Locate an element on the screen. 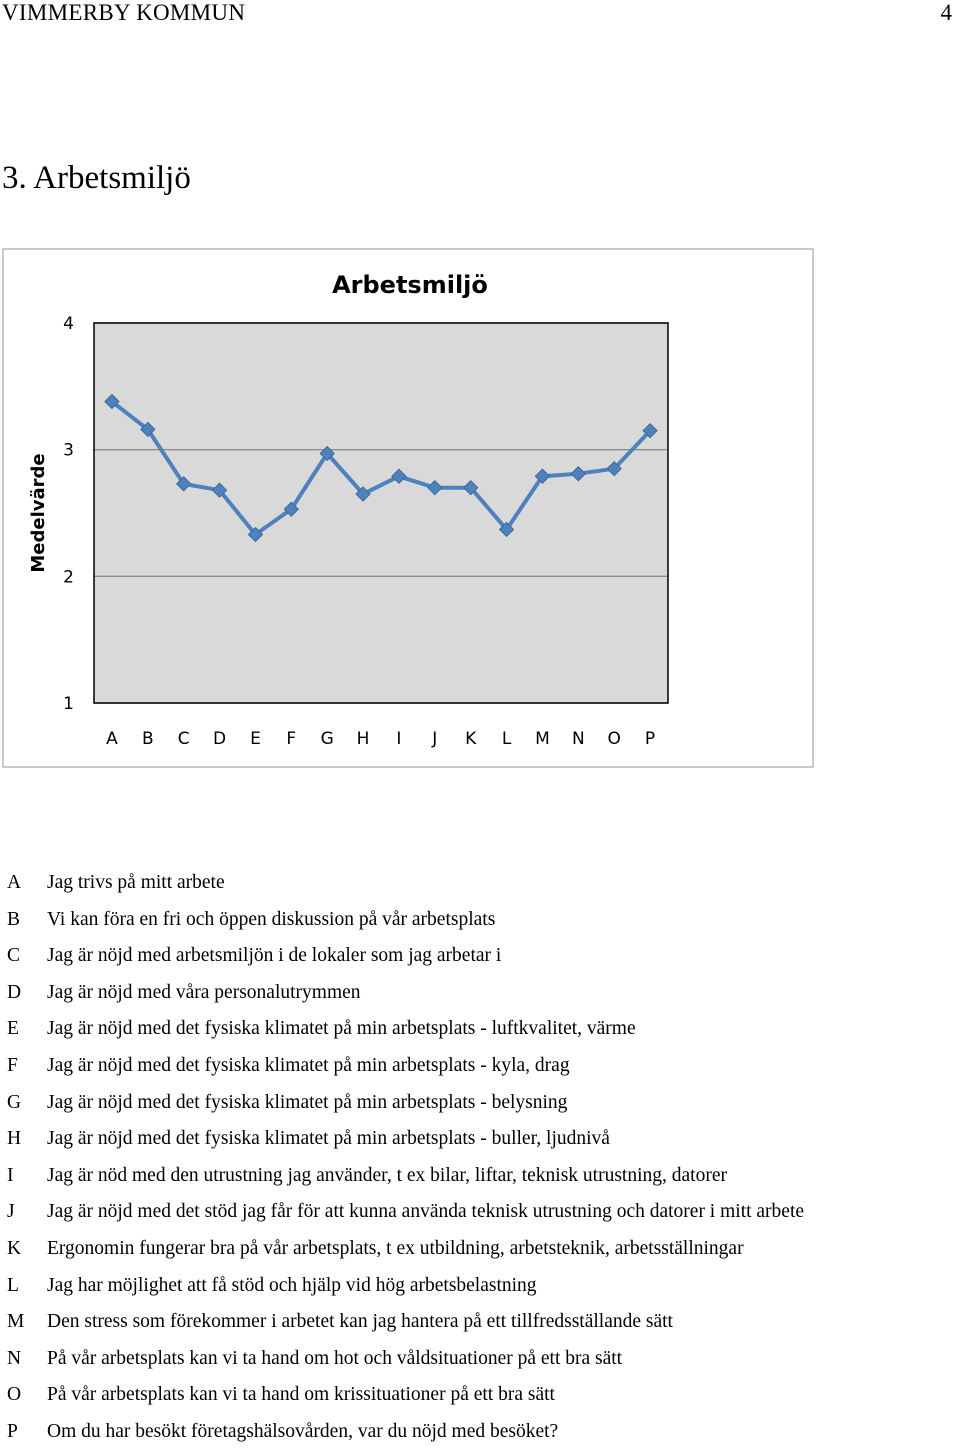 This screenshot has height=1452, width=960. legend-text: Jag trivs på mitt arbete is located at coordinates (136, 882).